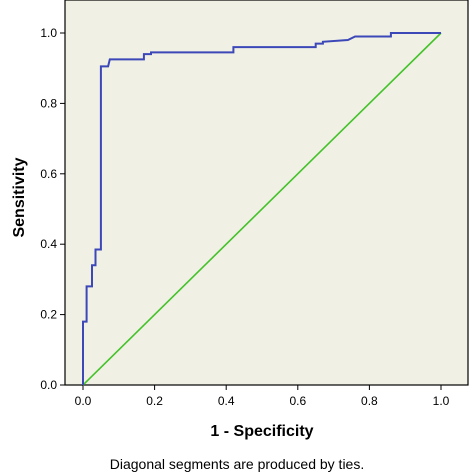 This screenshot has height=474, width=474. What do you see at coordinates (237, 464) in the screenshot?
I see `chart-footnote: Diagonal segments are produced by ties.` at bounding box center [237, 464].